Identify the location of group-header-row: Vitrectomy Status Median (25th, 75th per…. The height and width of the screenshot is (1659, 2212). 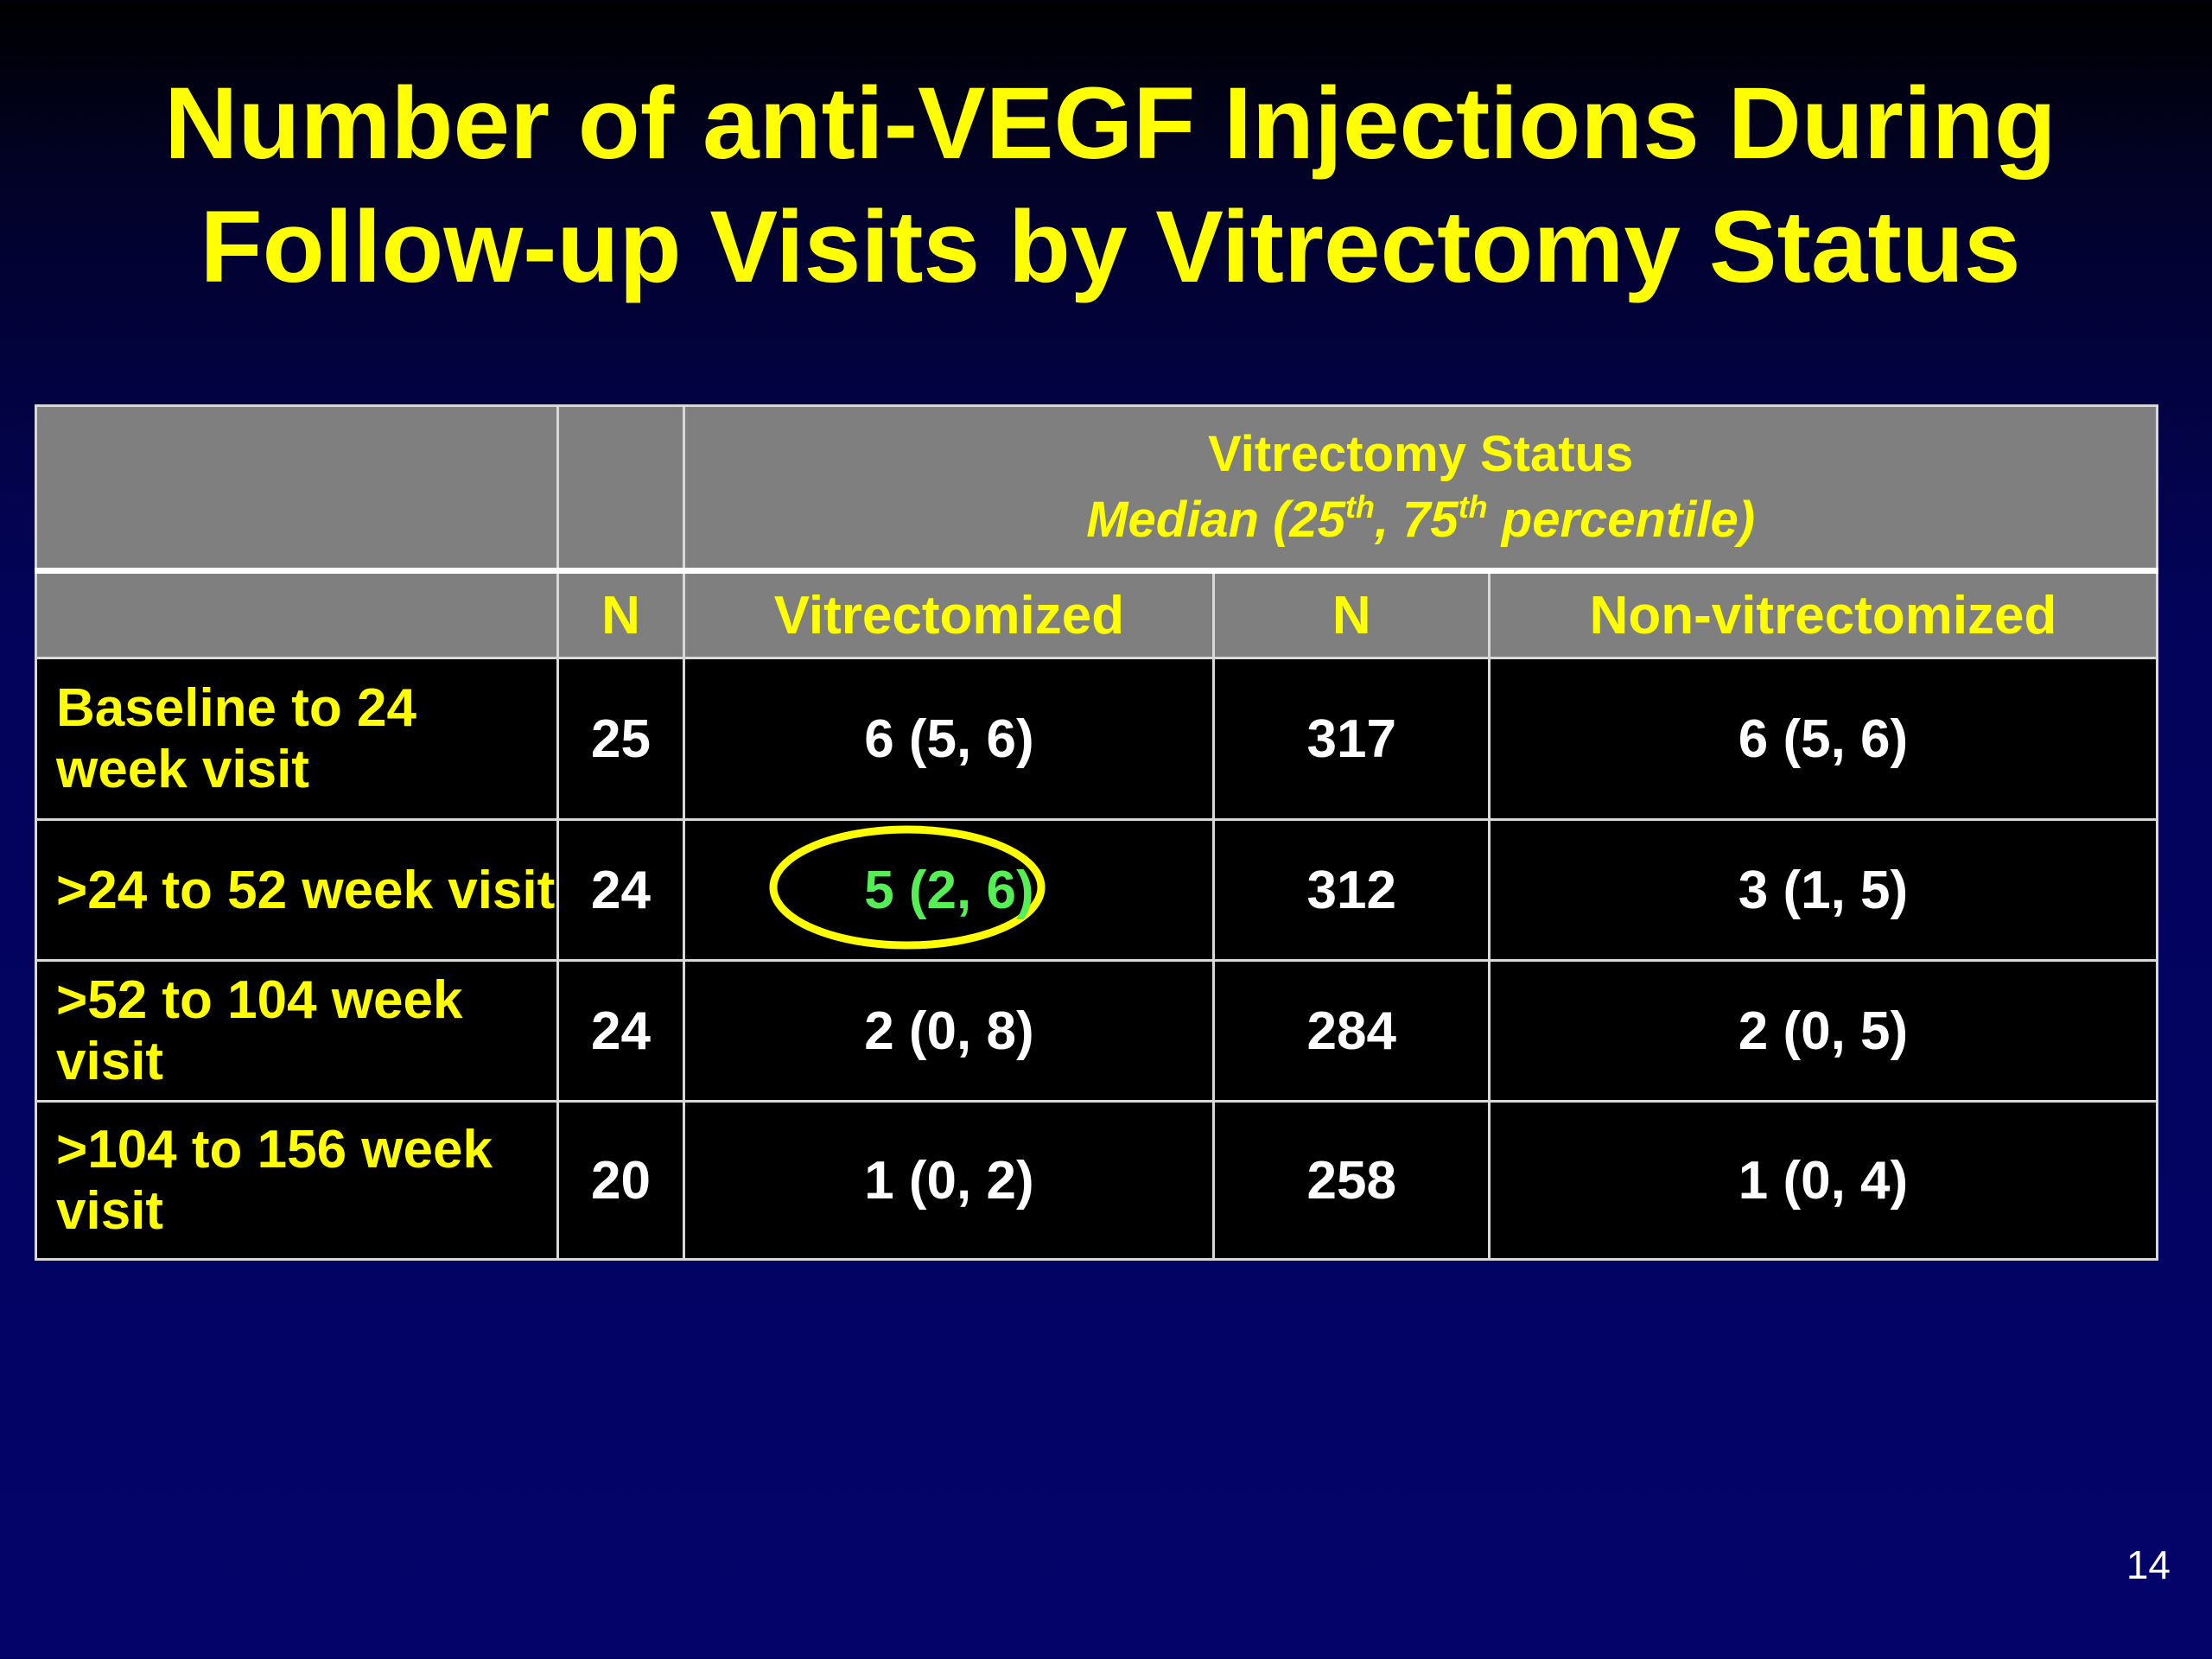
(1096, 488).